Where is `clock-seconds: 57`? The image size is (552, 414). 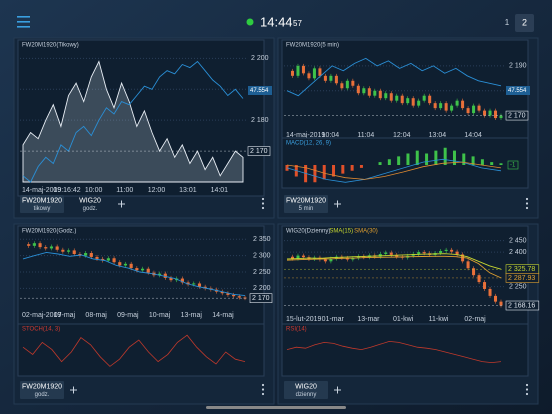
clock-seconds: 57 is located at coordinates (297, 23).